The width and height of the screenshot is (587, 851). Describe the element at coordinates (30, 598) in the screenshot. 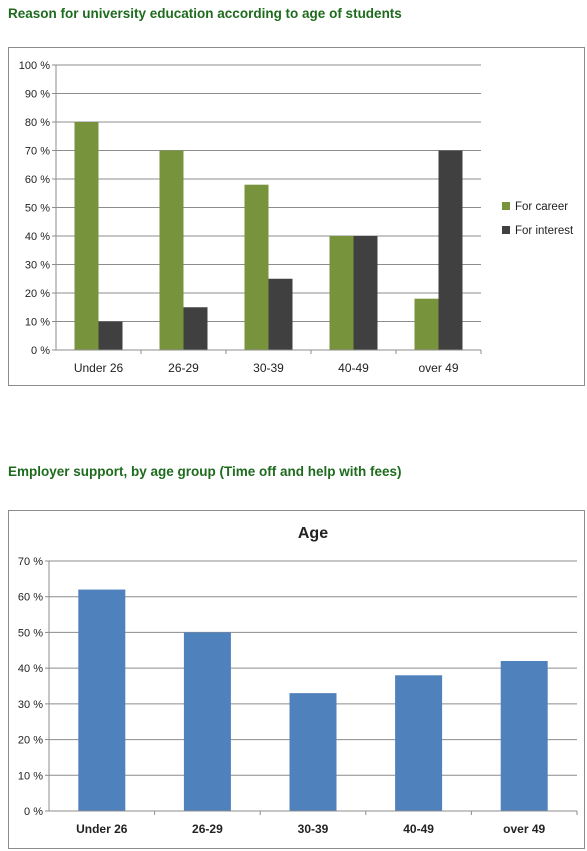

I see `chart2-y-tick-label: 60 %` at that location.